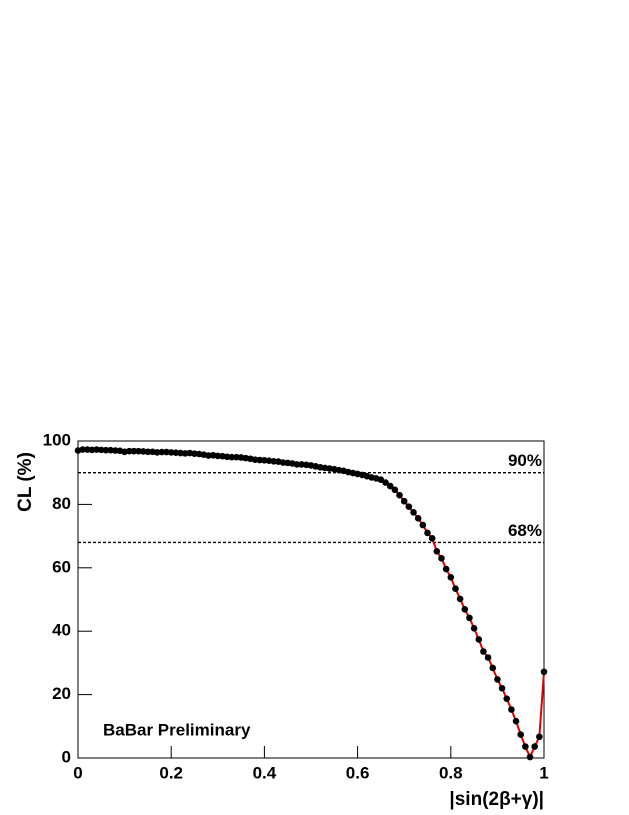 Image resolution: width=629 pixels, height=815 pixels. Describe the element at coordinates (61, 566) in the screenshot. I see `y-tick-label: 60` at that location.